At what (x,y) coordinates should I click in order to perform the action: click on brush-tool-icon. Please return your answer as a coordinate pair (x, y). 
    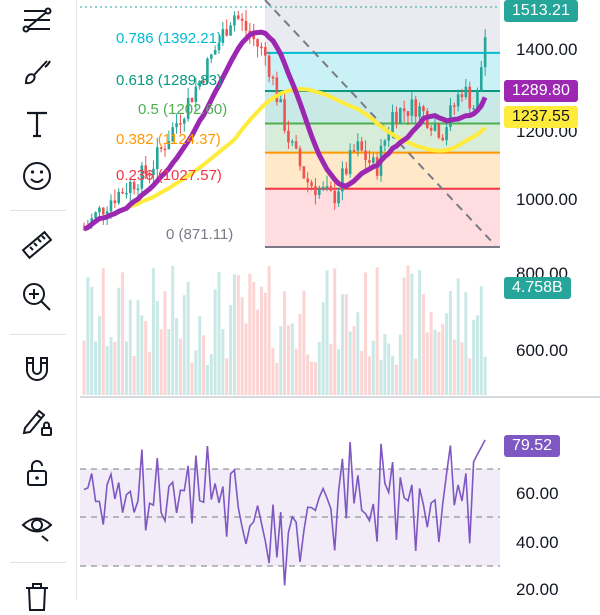
    Looking at the image, I should click on (37, 72).